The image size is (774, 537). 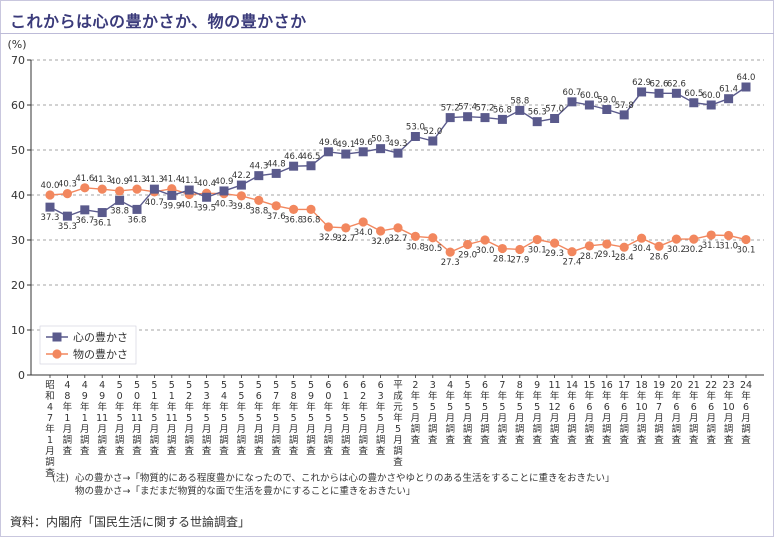 I want to click on x-tick-label: 昭和 4 7 年 1 月調査, so click(x=50, y=429).